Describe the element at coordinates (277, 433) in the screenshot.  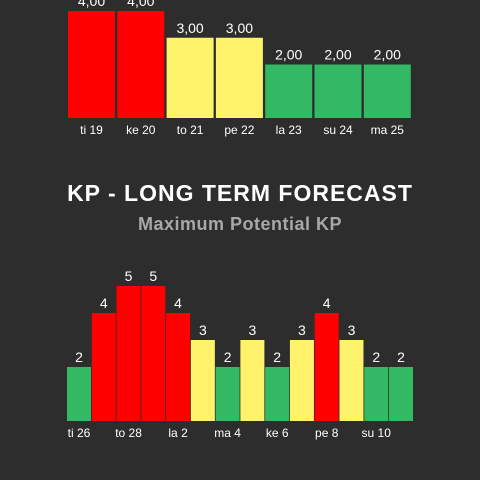
I see `tick-label-ke-6: ke 6` at that location.